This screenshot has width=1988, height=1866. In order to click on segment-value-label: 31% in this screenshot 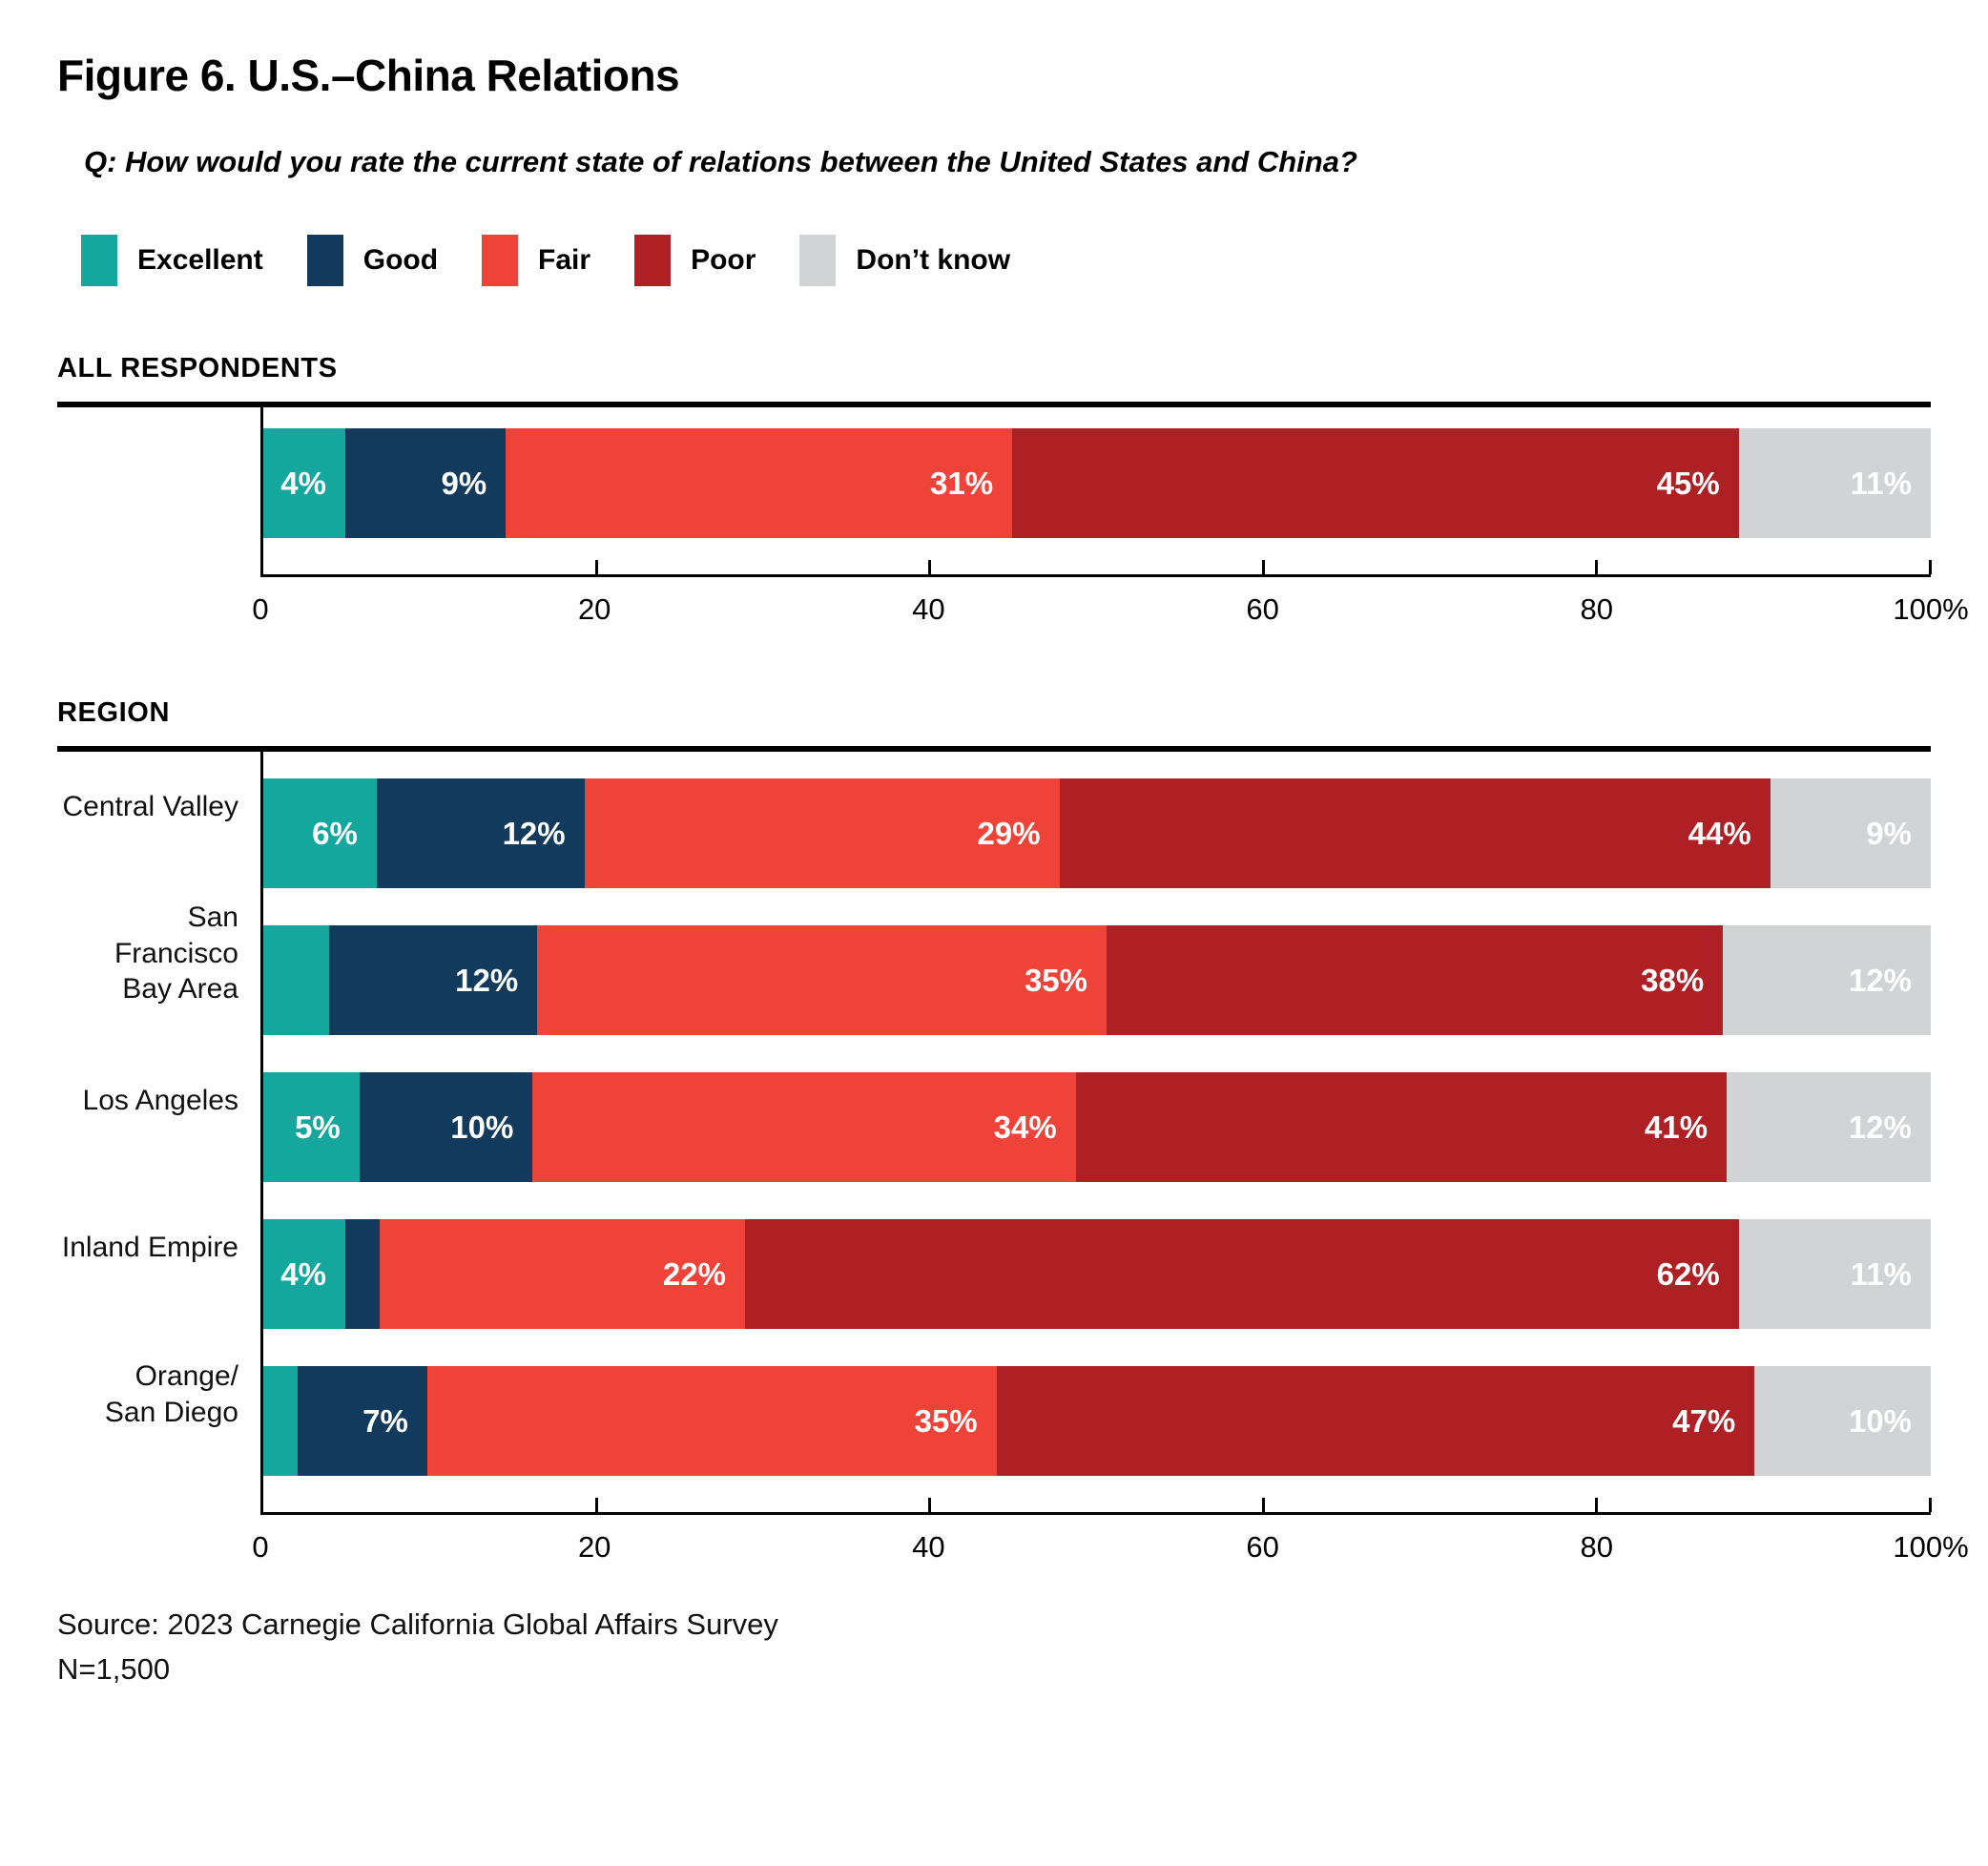, I will do `click(962, 483)`.